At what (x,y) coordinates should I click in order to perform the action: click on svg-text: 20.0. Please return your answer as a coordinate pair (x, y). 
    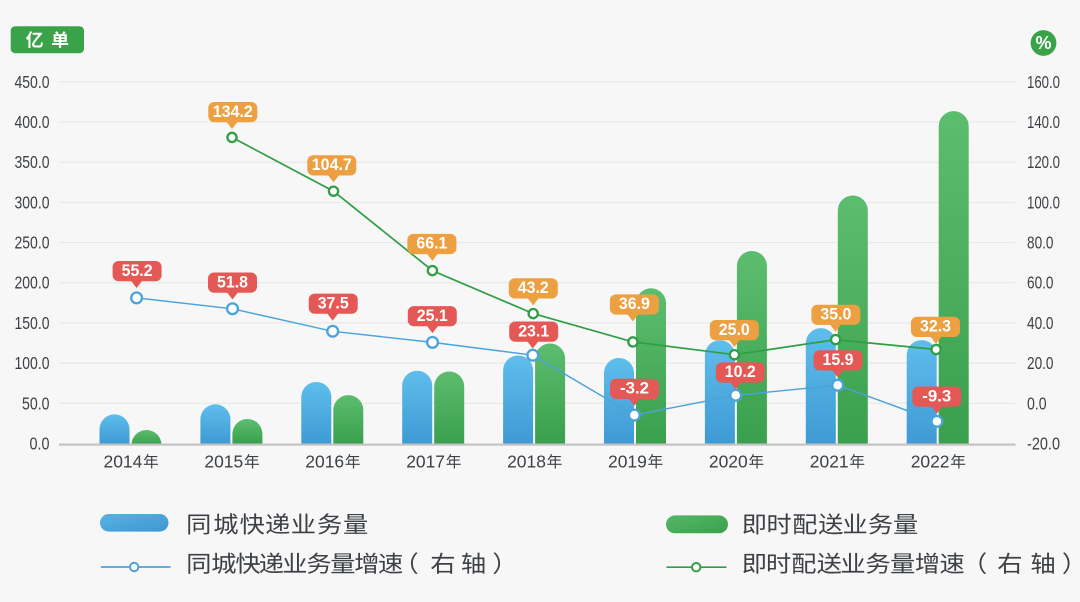
    Looking at the image, I should click on (1040, 363).